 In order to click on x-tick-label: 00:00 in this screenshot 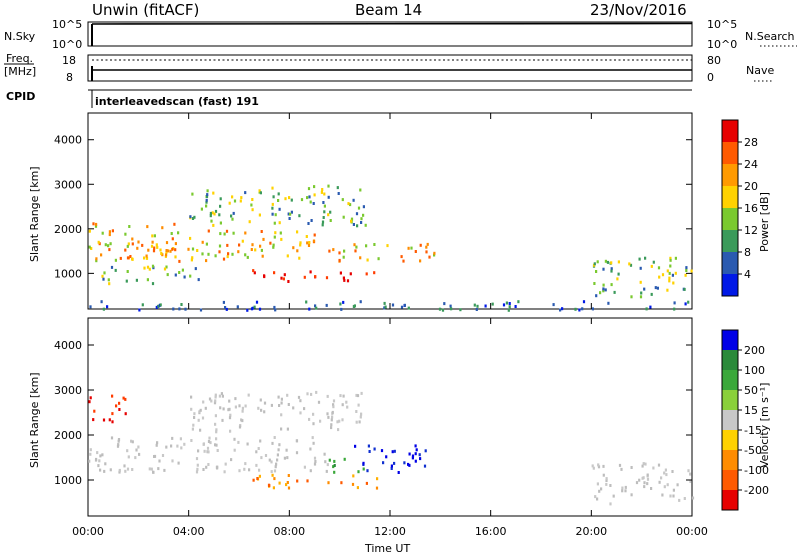, I will do `click(88, 531)`.